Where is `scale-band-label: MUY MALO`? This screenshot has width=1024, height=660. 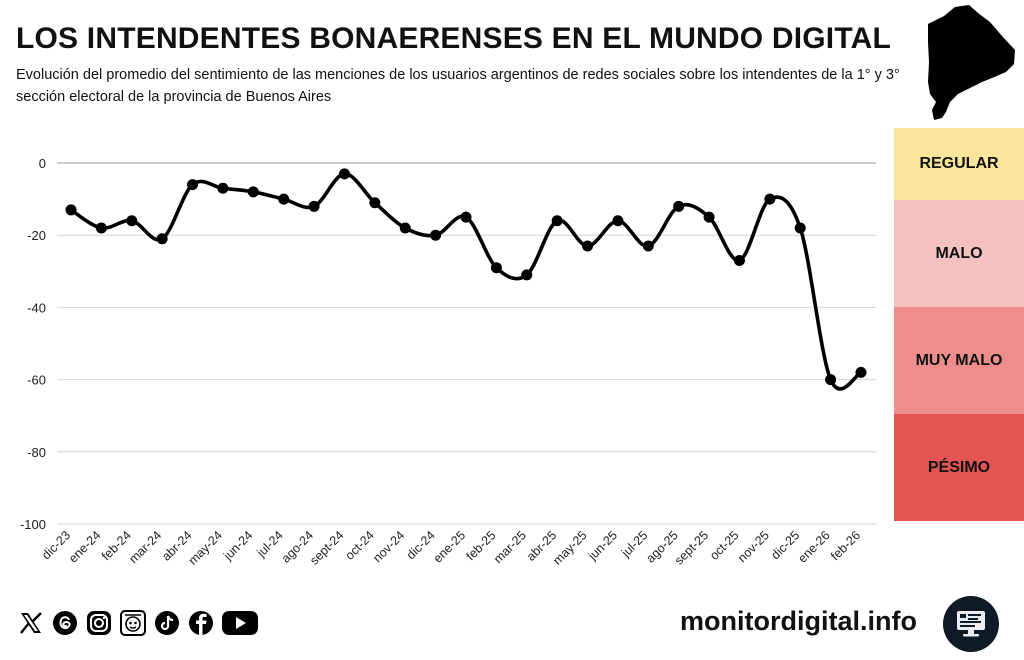 scale-band-label: MUY MALO is located at coordinates (959, 360).